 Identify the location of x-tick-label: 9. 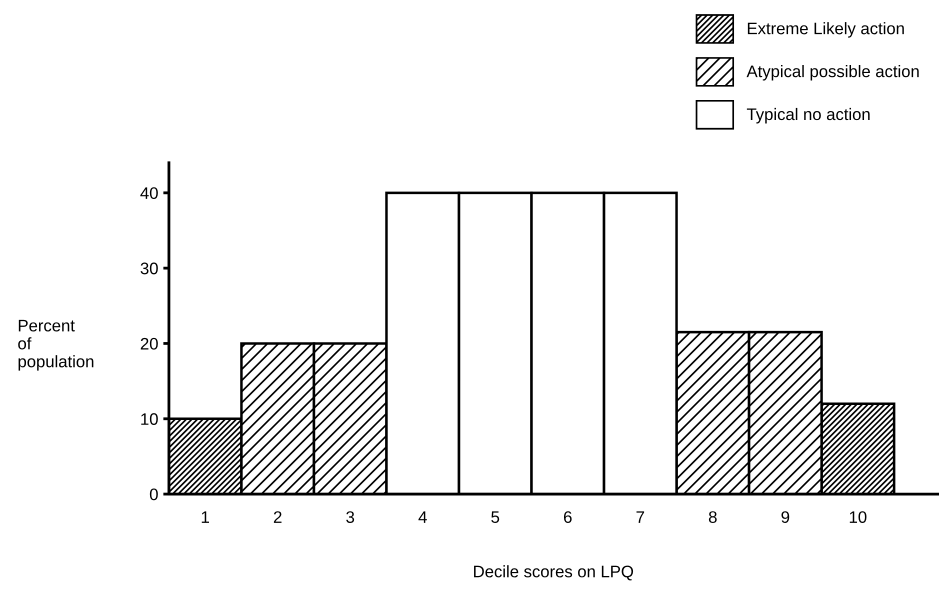
(785, 517).